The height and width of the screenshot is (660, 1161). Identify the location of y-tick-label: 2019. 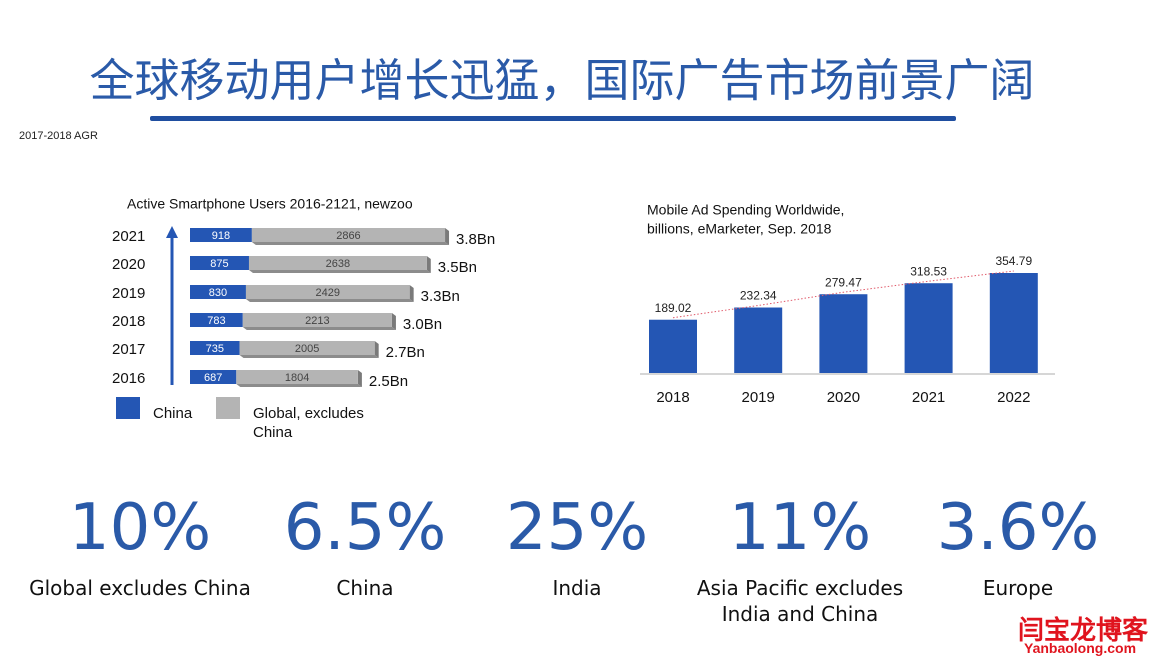
(128, 293).